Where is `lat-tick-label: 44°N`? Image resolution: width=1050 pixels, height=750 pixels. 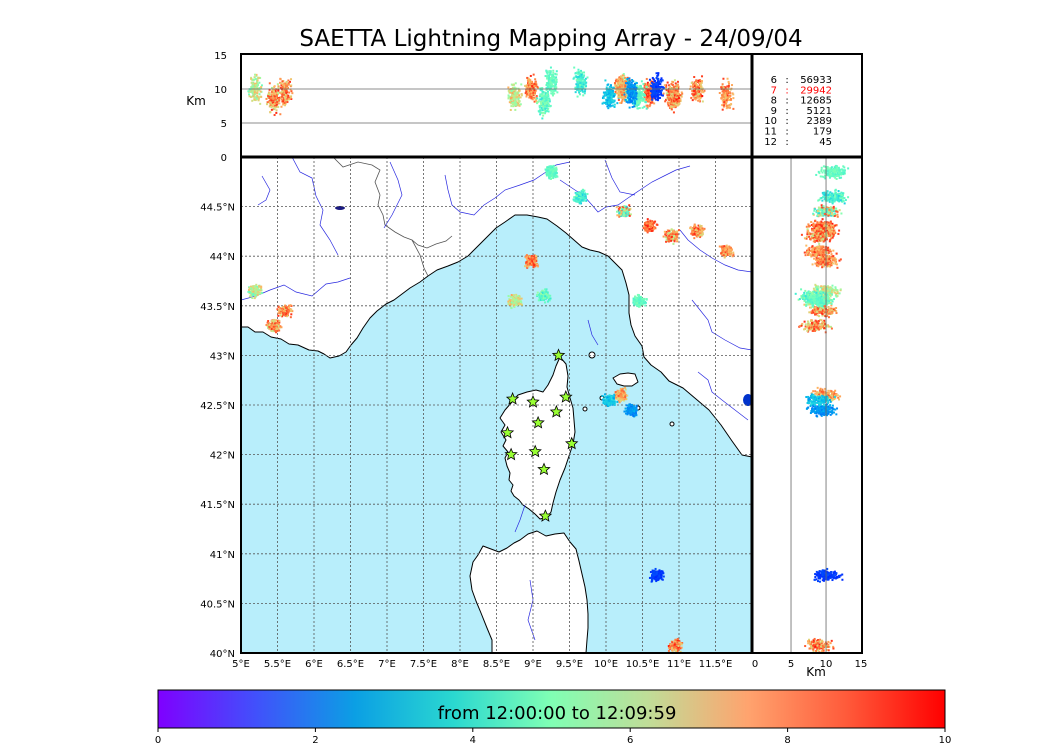
lat-tick-label: 44°N is located at coordinates (222, 257).